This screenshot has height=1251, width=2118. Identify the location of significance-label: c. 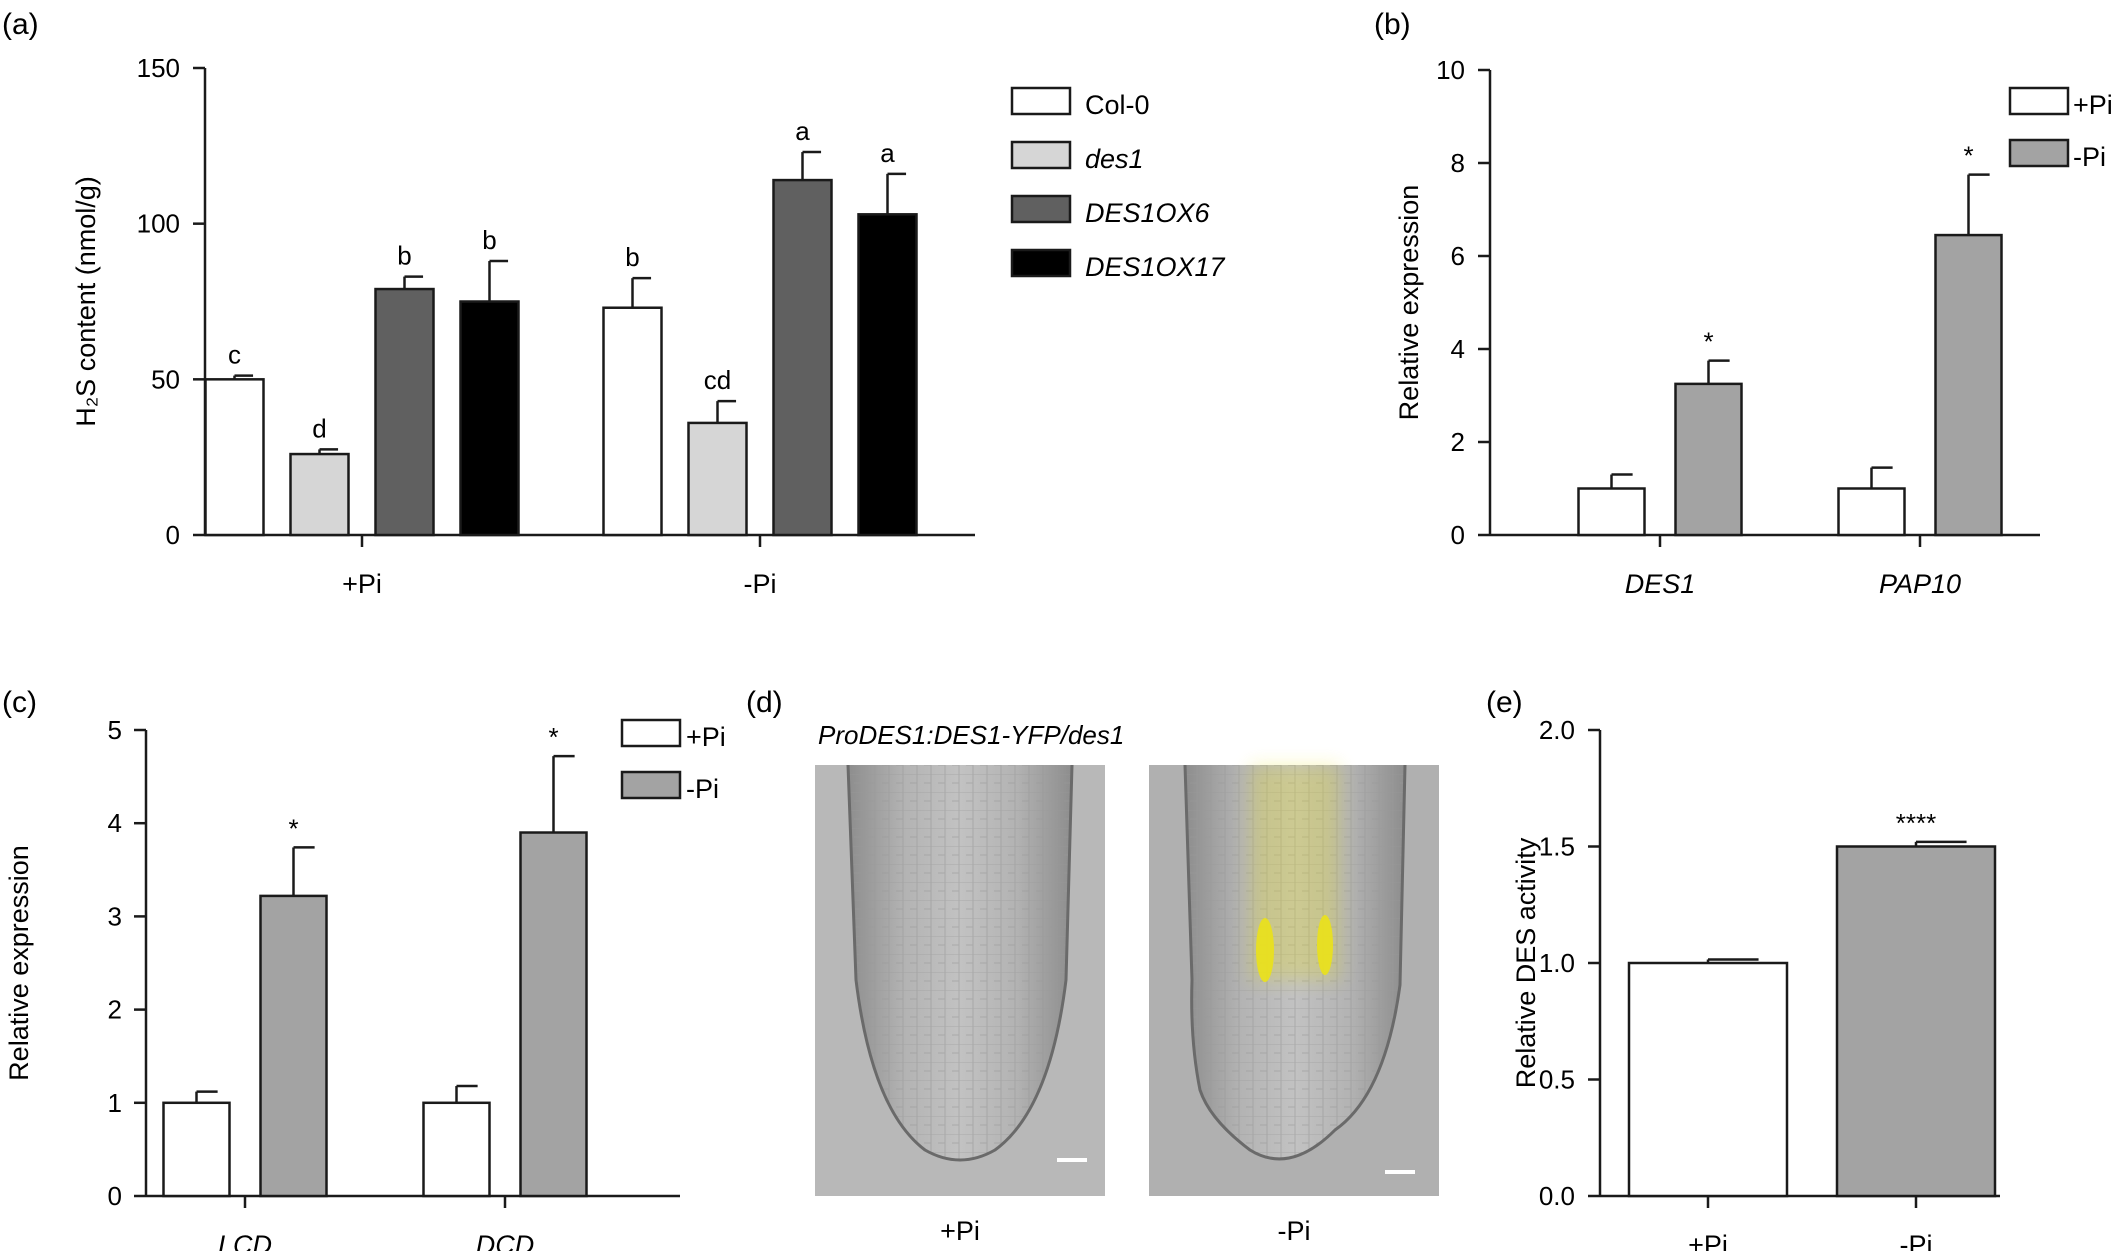
(234, 355).